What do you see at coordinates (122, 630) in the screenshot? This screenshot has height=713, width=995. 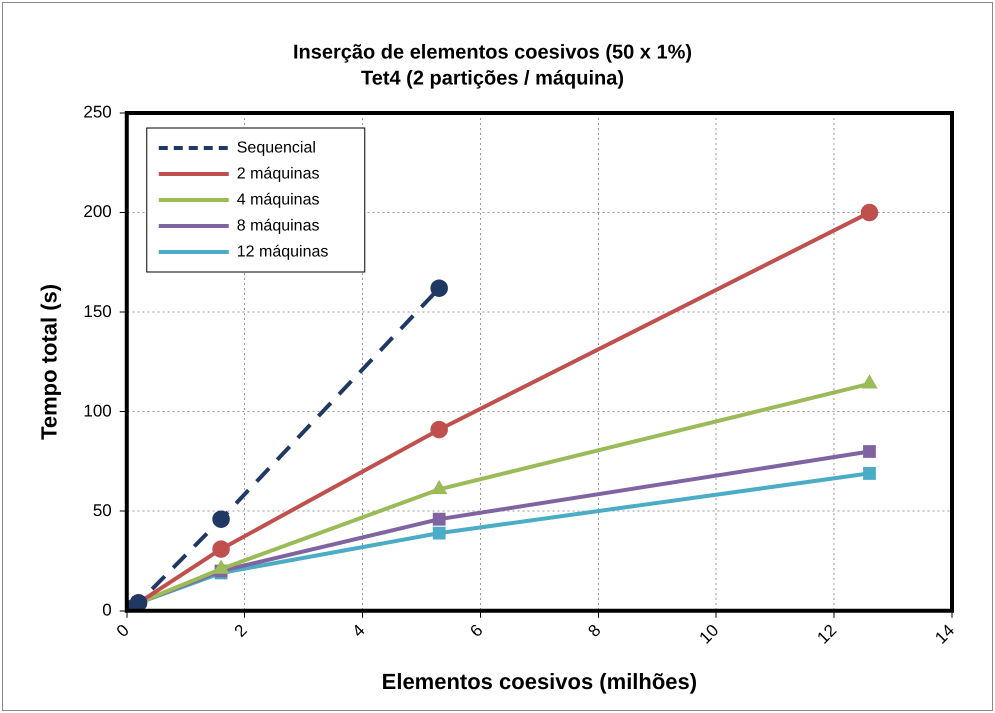 I see `x-tick-label: 0` at bounding box center [122, 630].